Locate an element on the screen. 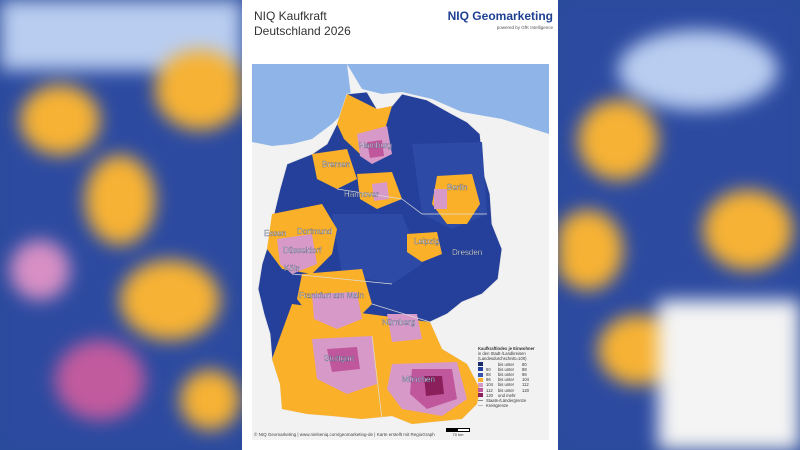 The width and height of the screenshot is (800, 450). legend-subtitle-1: in den Stadt-/Landkreisen is located at coordinates (502, 354).